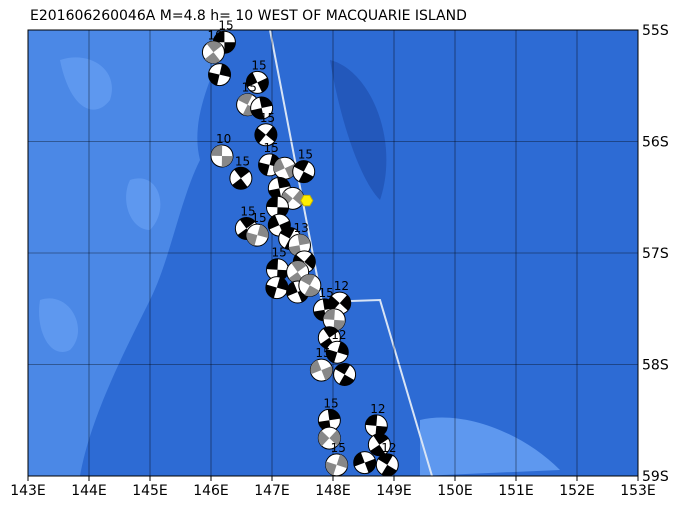 This screenshot has width=680, height=505. I want to click on lon-tick-label: 151E, so click(516, 491).